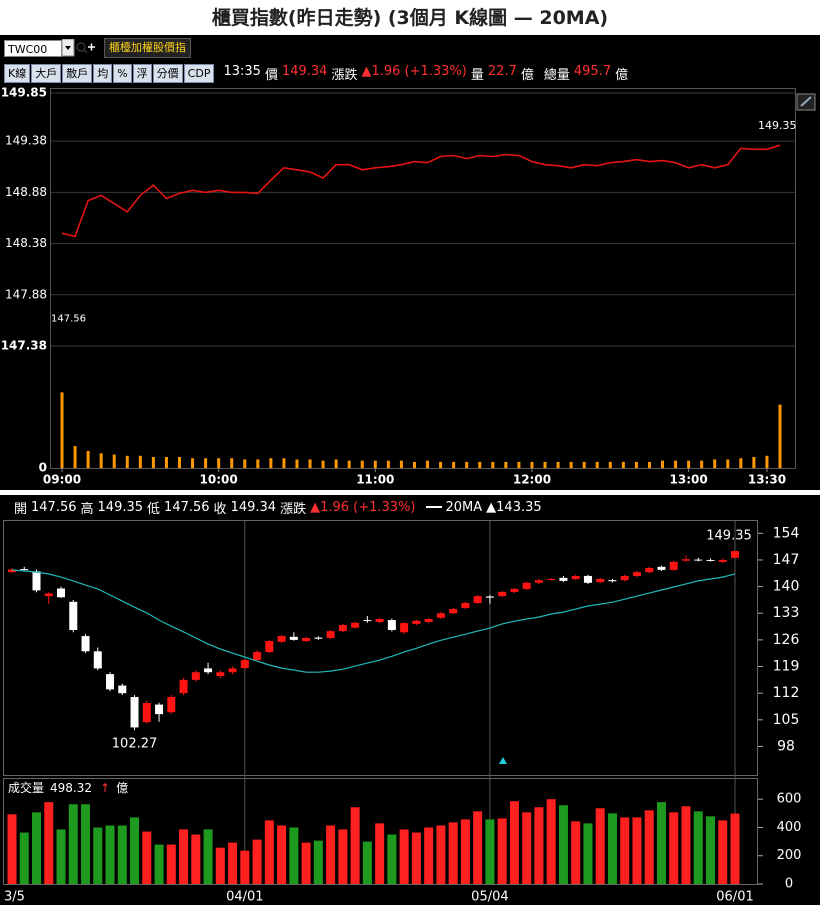 This screenshot has width=820, height=905. What do you see at coordinates (46, 73) in the screenshot?
I see `toolbar-button: 大戶` at bounding box center [46, 73].